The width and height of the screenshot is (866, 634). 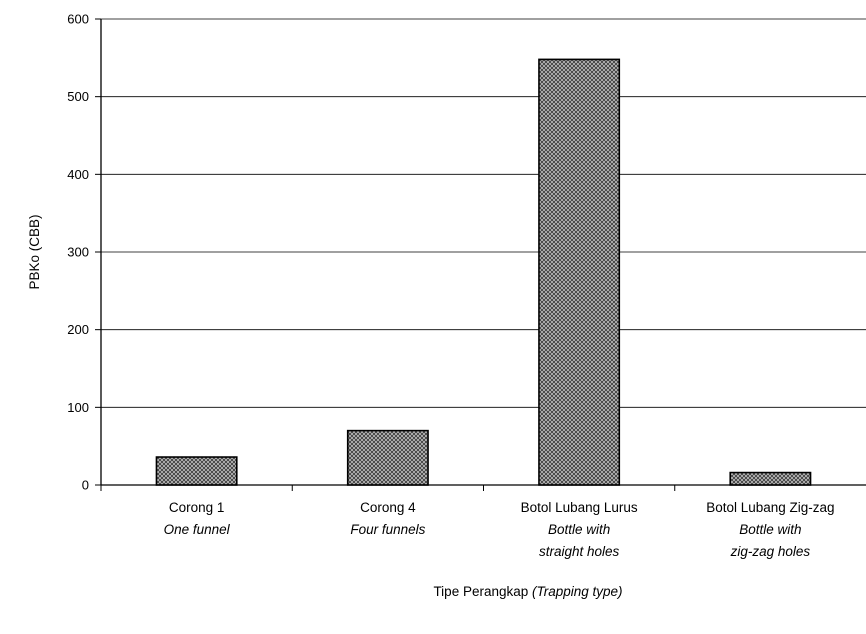 What do you see at coordinates (197, 507) in the screenshot?
I see `category-label: Corong 1` at bounding box center [197, 507].